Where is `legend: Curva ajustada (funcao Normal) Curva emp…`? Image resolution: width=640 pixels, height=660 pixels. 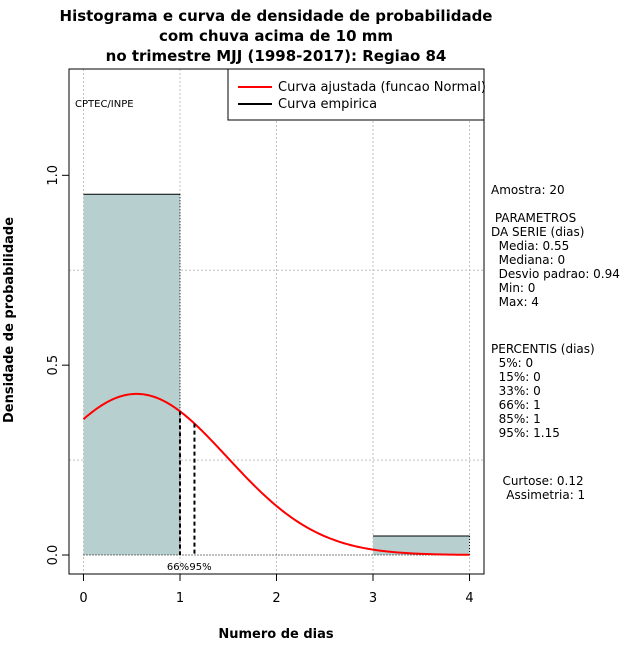
legend: Curva ajustada (funcao Normal) Curva emp… is located at coordinates (356, 94).